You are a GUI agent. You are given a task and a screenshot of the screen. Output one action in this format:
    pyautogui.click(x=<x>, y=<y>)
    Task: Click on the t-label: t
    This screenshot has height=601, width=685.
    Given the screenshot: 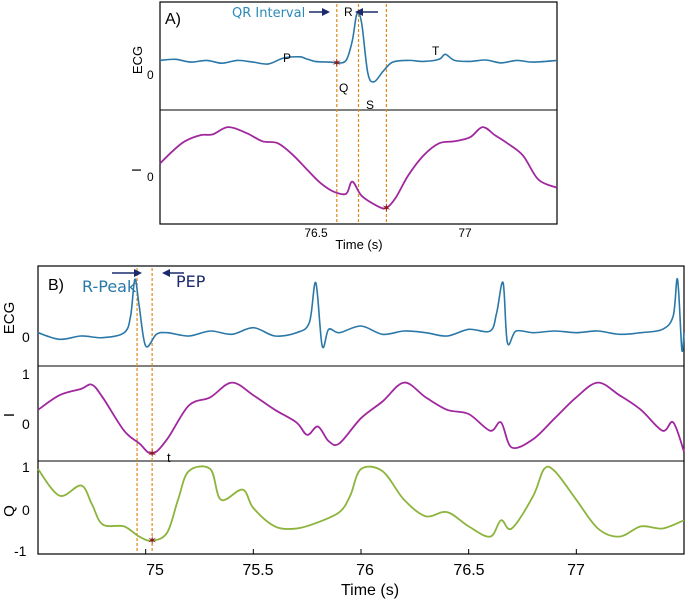 What is the action you would take?
    pyautogui.click(x=169, y=457)
    